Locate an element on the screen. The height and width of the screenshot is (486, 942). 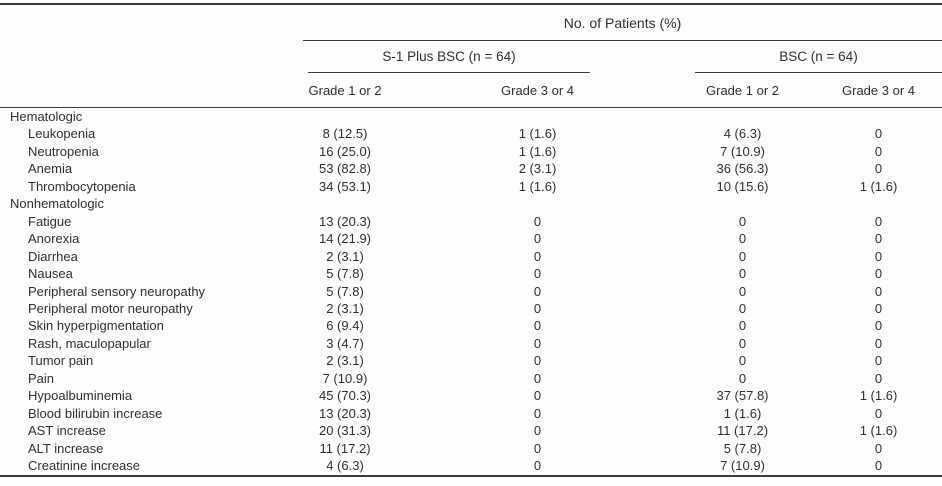
row-label: Anorexia is located at coordinates (54, 239).